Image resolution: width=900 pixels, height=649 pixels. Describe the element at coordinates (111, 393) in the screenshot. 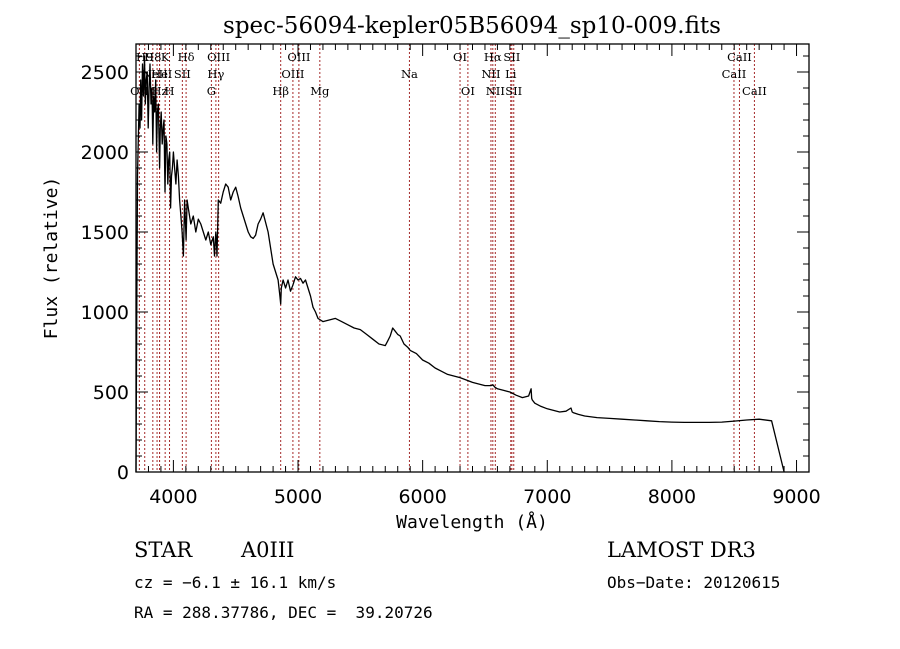

I see `y-tick-label: 500` at that location.